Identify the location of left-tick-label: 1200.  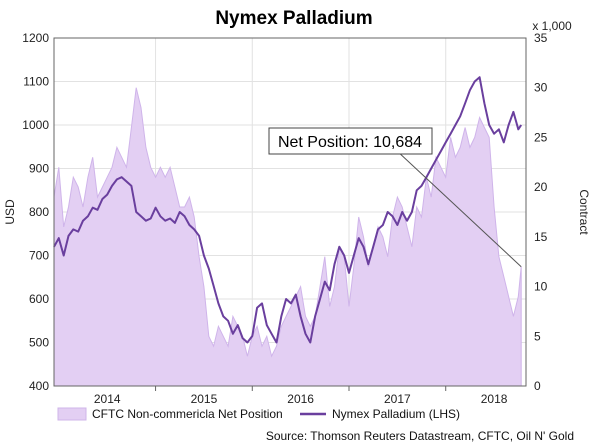
(35, 38).